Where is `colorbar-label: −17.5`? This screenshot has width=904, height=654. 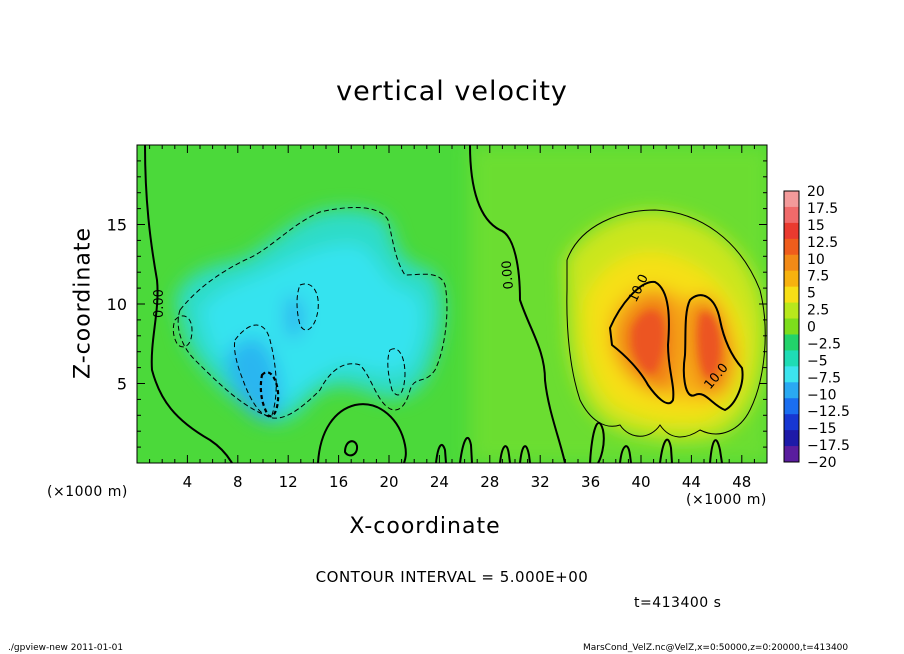
colorbar-label: −17.5 is located at coordinates (828, 446).